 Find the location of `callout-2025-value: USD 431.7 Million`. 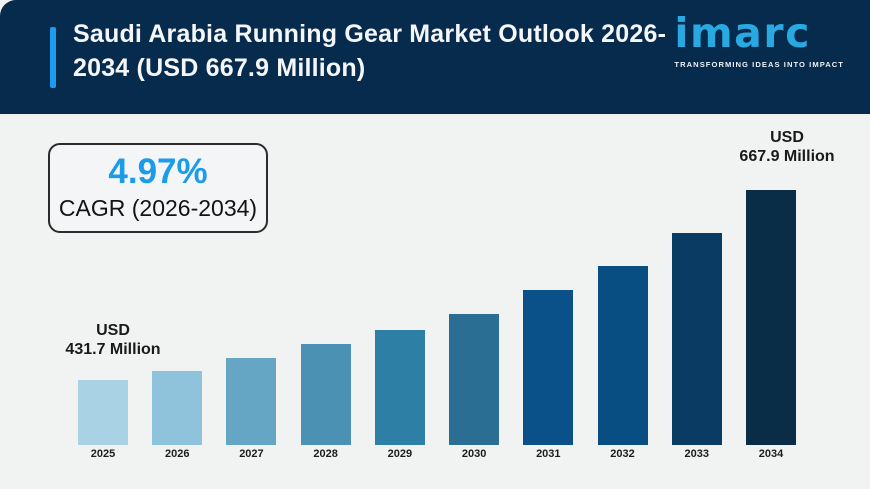

callout-2025-value: USD 431.7 Million is located at coordinates (113, 340).